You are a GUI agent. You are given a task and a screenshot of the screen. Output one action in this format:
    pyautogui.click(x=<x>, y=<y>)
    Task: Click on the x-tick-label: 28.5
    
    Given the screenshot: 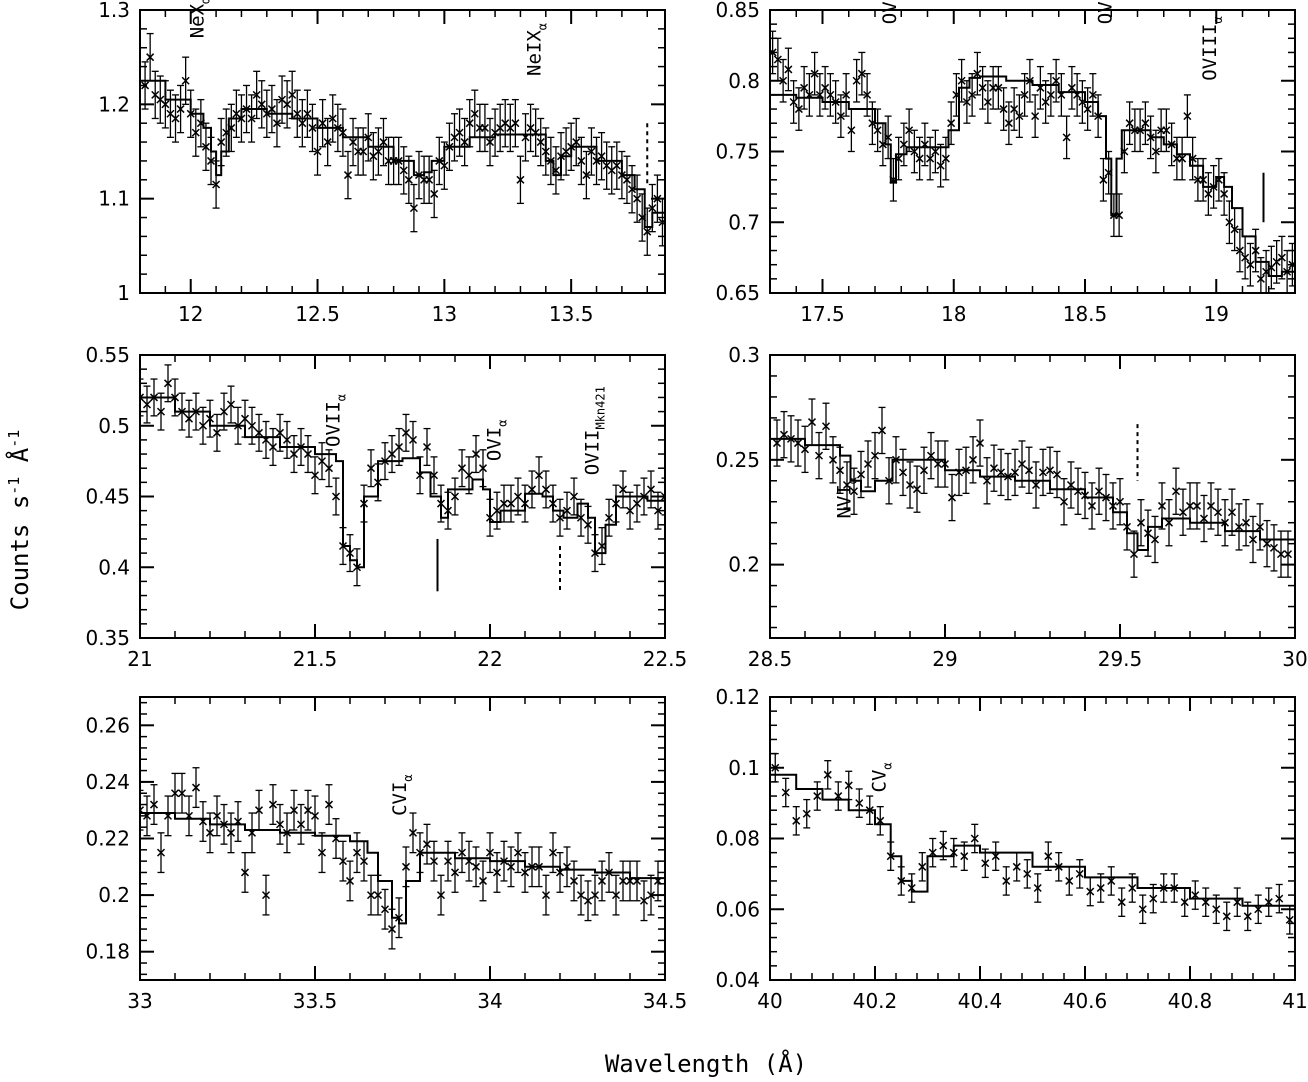 What is the action you would take?
    pyautogui.click(x=770, y=659)
    